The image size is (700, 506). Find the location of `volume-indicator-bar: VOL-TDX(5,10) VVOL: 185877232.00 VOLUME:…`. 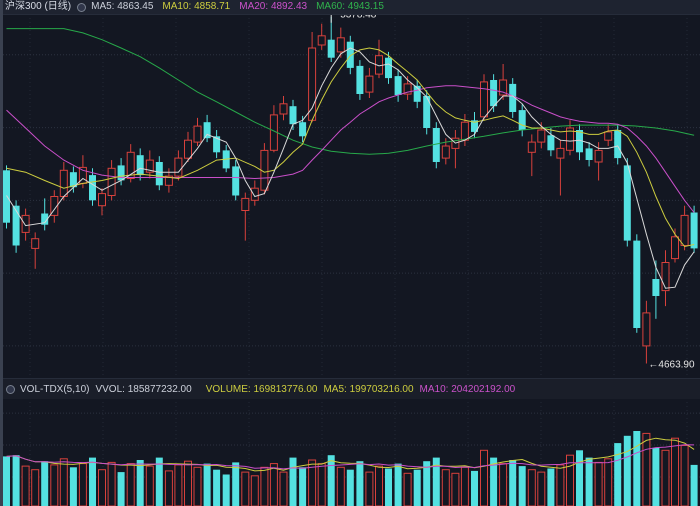

volume-indicator-bar: VOL-TDX(5,10) VVOL: 185877232.00 VOLUME:… is located at coordinates (350, 388).